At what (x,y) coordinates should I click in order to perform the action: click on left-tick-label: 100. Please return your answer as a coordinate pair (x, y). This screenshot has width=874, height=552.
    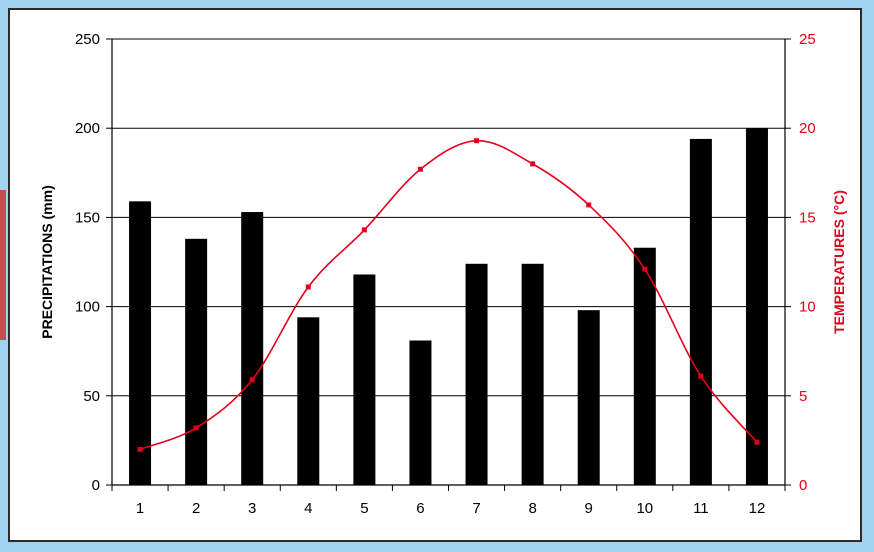
    Looking at the image, I should click on (87, 307).